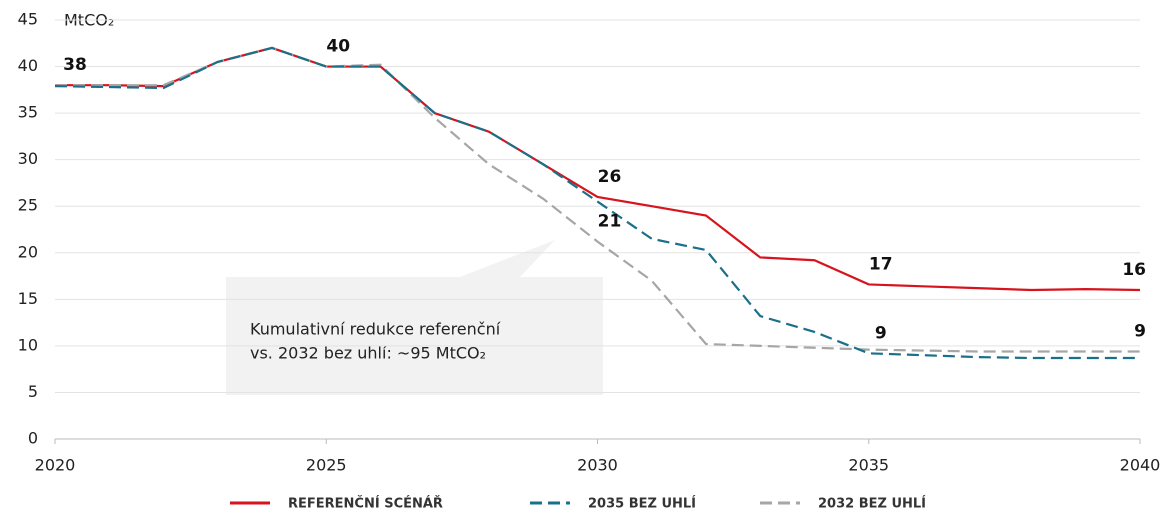 The image size is (1169, 522). I want to click on data-label: 38, so click(75, 65).